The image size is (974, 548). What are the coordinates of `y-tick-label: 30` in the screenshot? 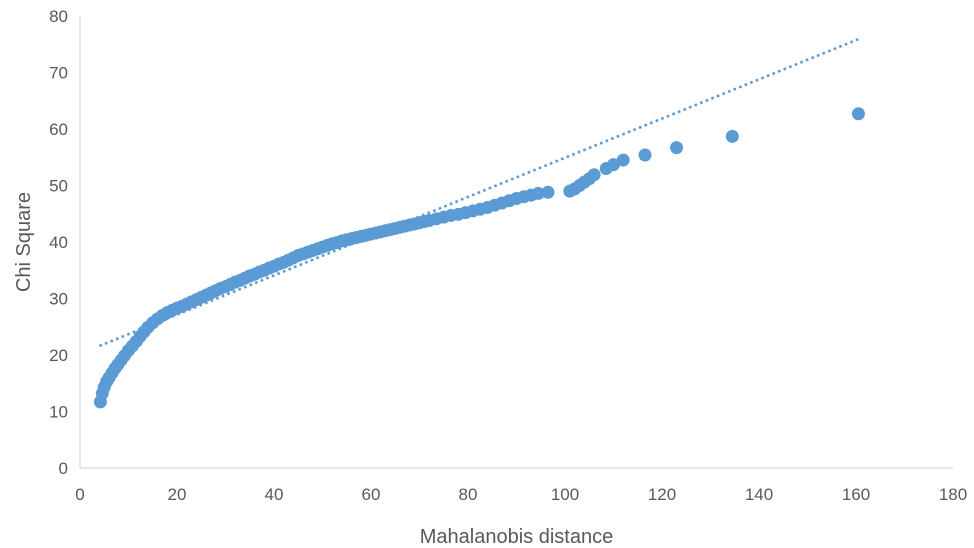 It's located at (58, 299).